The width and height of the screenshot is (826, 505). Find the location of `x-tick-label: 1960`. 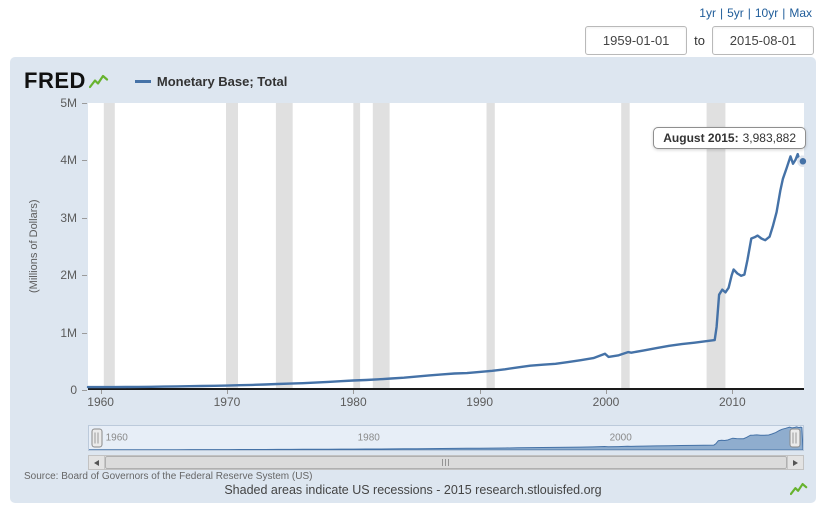

x-tick-label: 1960 is located at coordinates (100, 402).